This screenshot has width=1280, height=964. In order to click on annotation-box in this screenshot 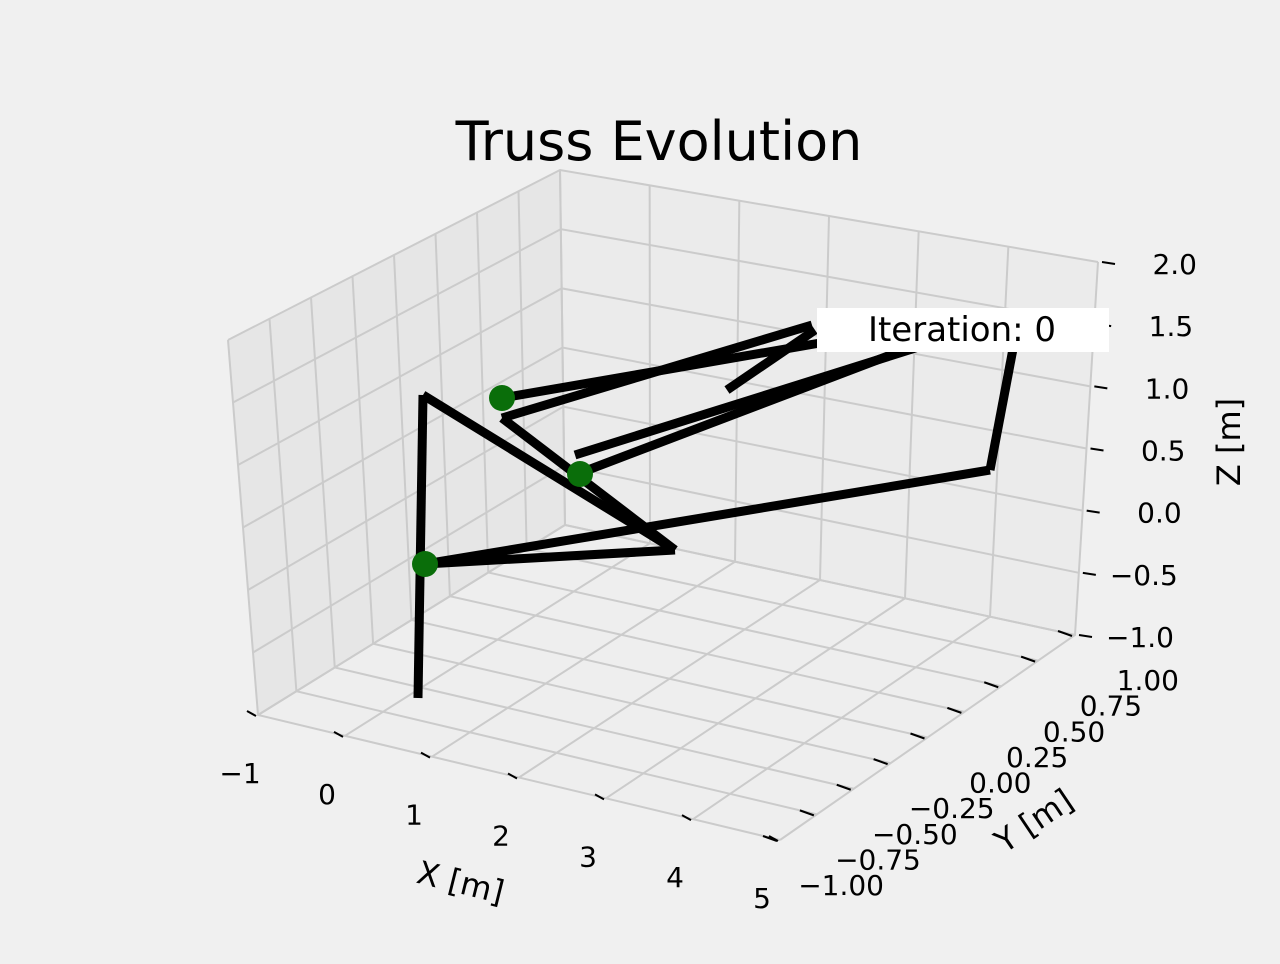, I will do `click(963, 330)`.